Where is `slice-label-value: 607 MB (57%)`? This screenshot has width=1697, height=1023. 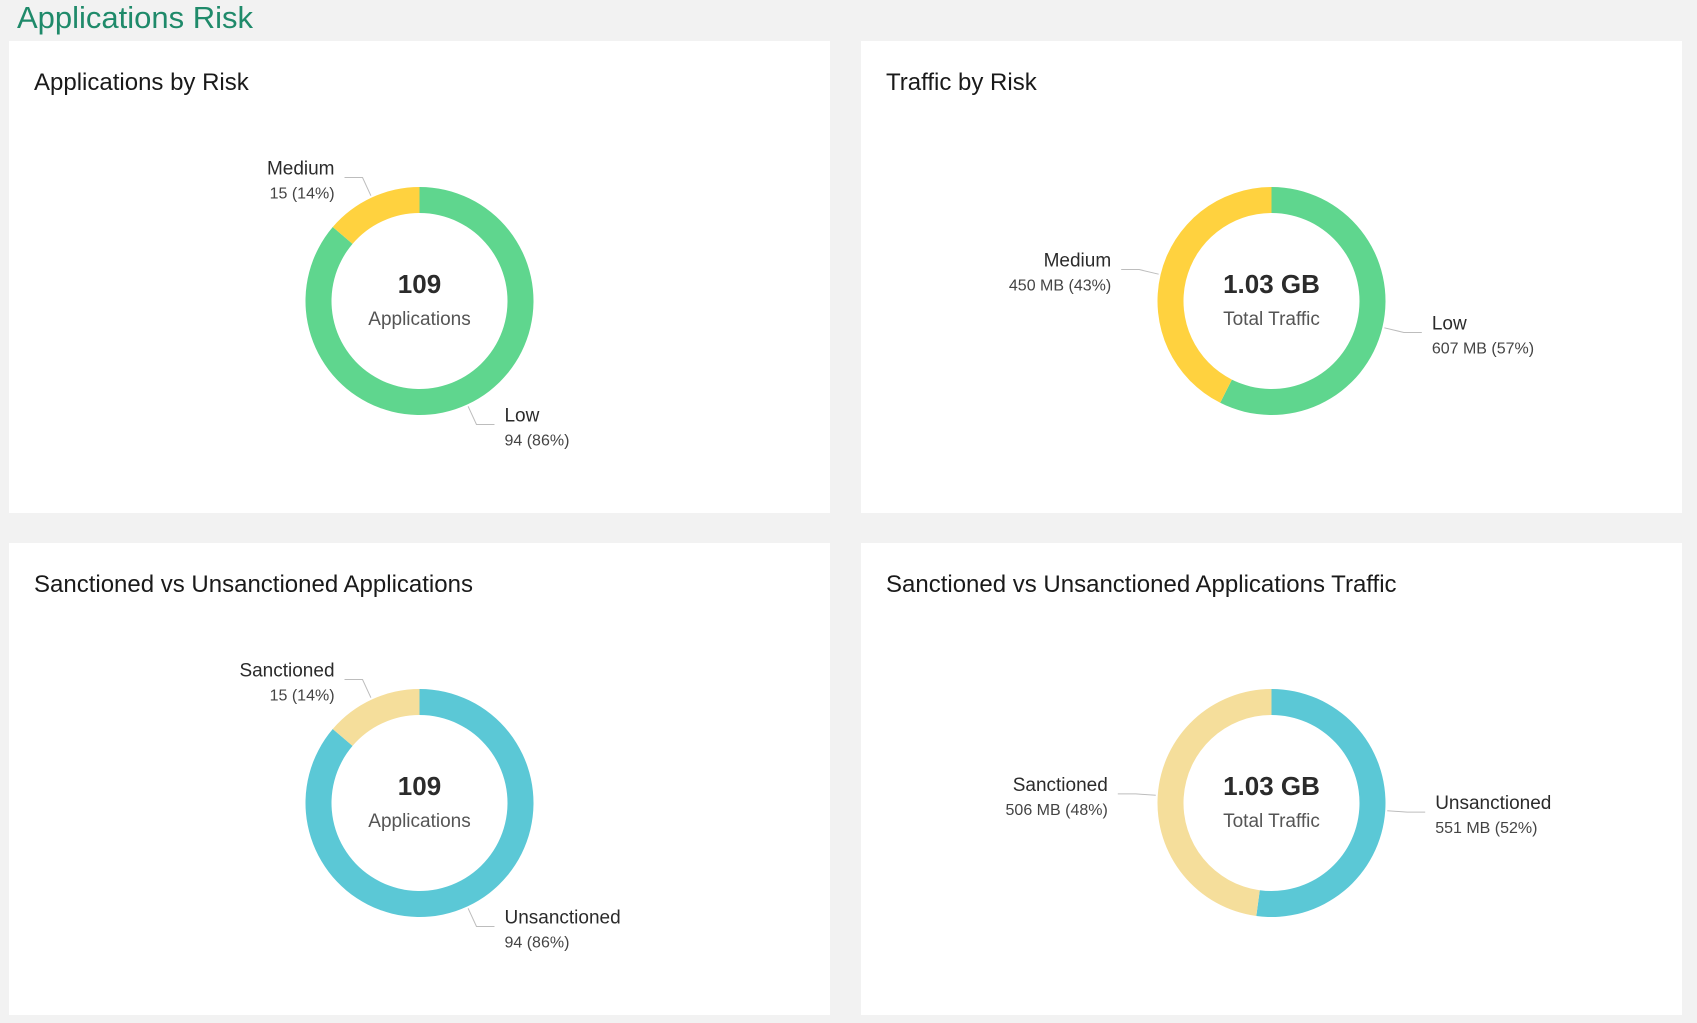 slice-label-value: 607 MB (57%) is located at coordinates (1483, 348).